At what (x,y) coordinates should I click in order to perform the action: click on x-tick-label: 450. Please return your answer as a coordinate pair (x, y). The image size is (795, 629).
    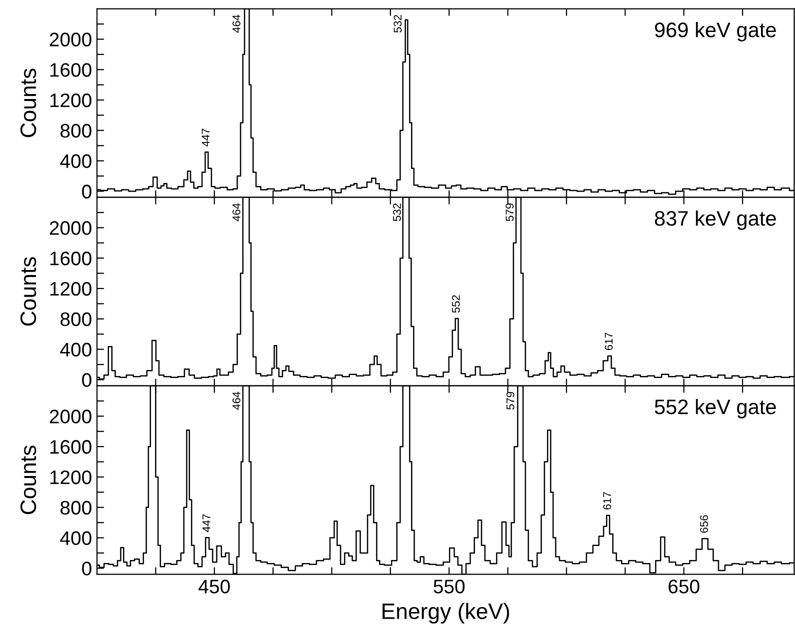
    Looking at the image, I should click on (214, 587).